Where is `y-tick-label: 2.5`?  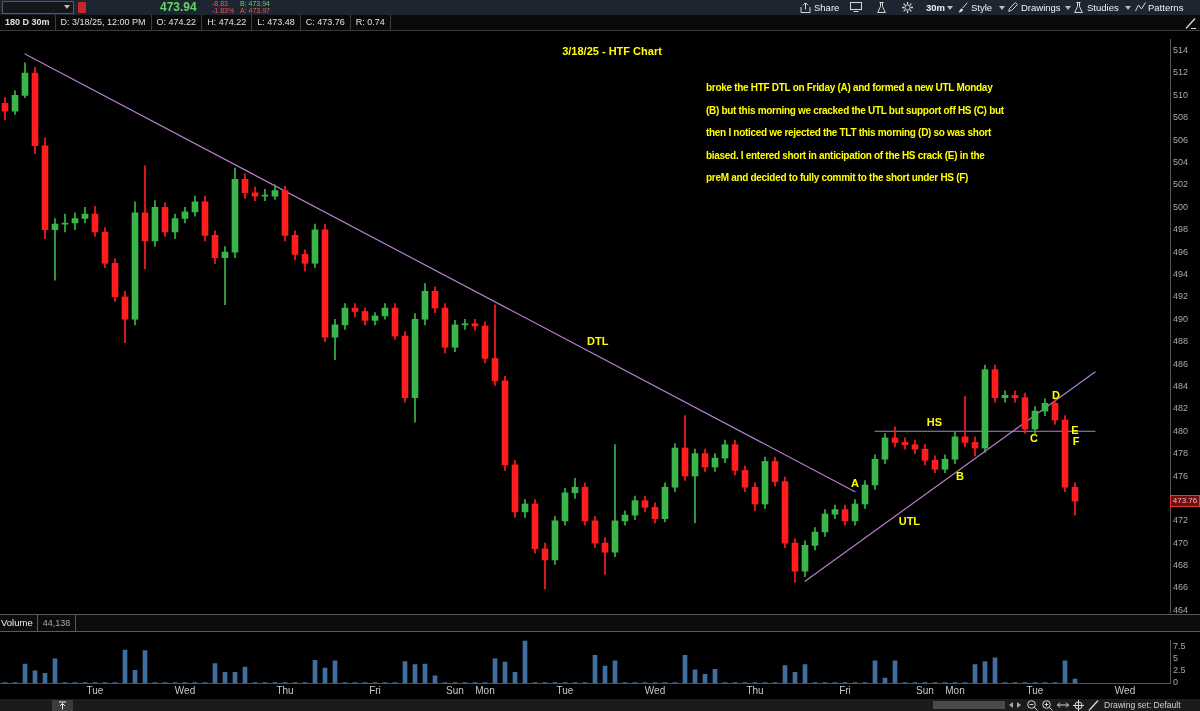
y-tick-label: 2.5 is located at coordinates (1179, 670).